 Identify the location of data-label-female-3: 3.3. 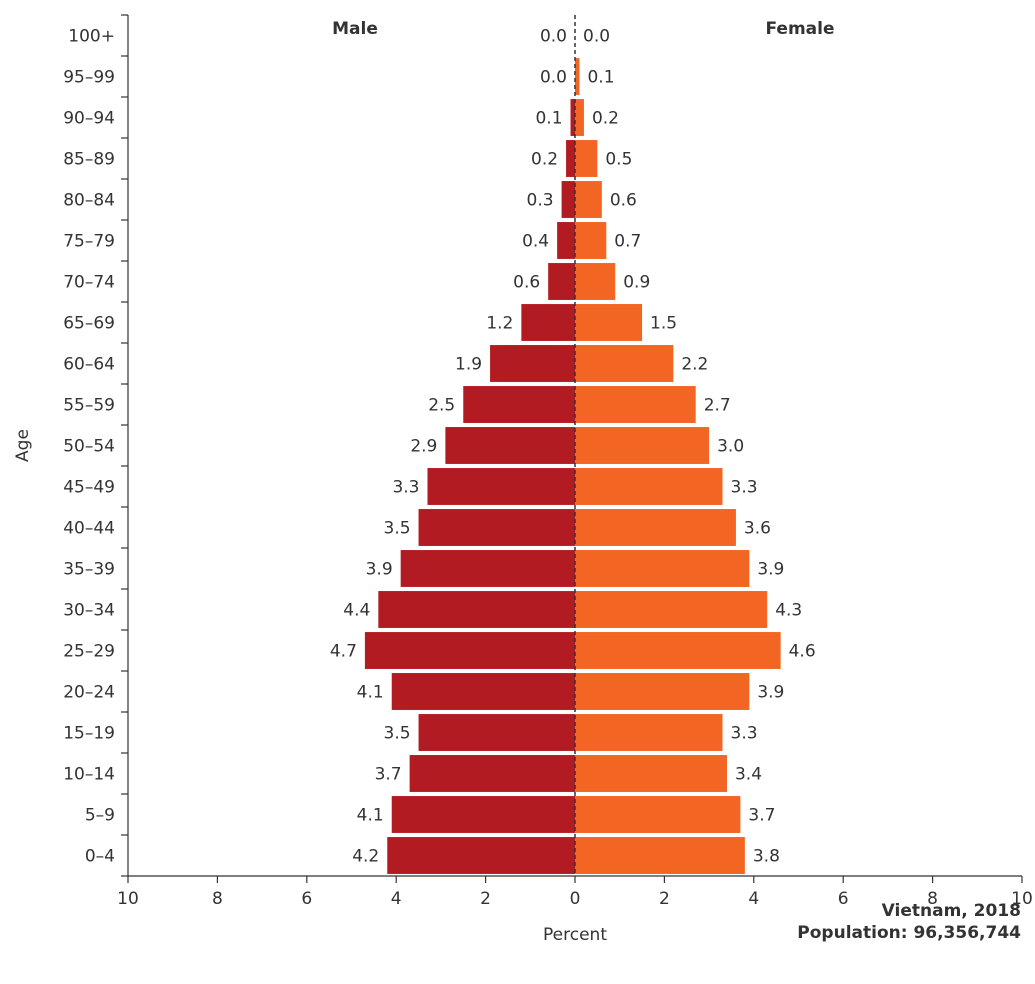
(744, 734).